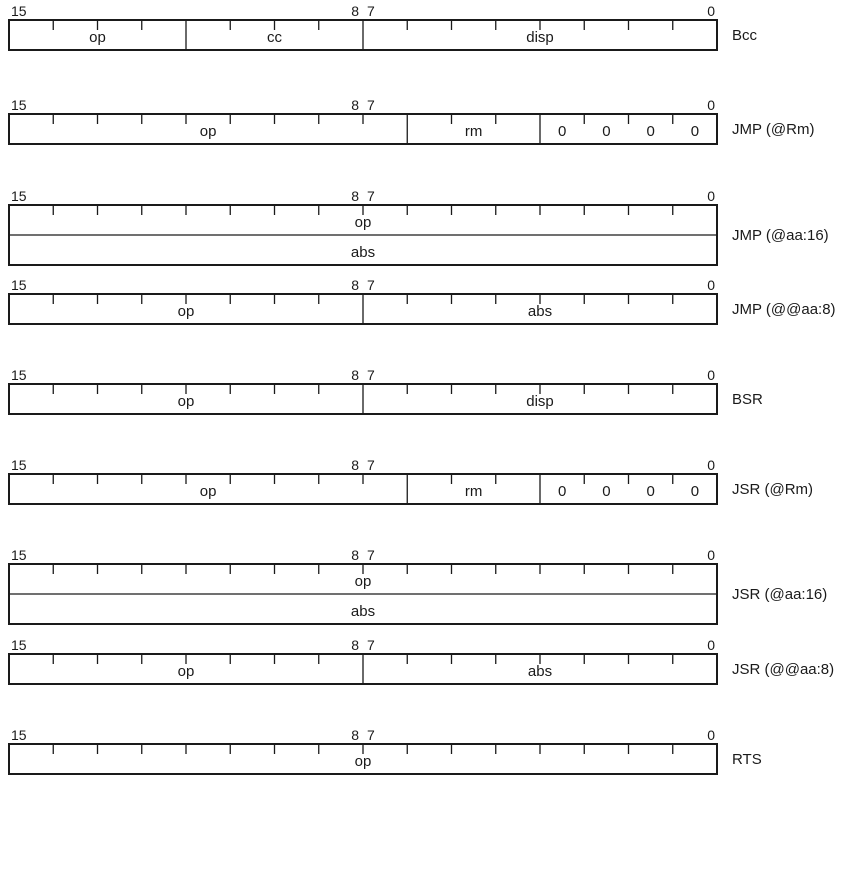 The height and width of the screenshot is (886, 865). Describe the element at coordinates (784, 309) in the screenshot. I see `instruction-name: JMP (@@aa:8)` at that location.